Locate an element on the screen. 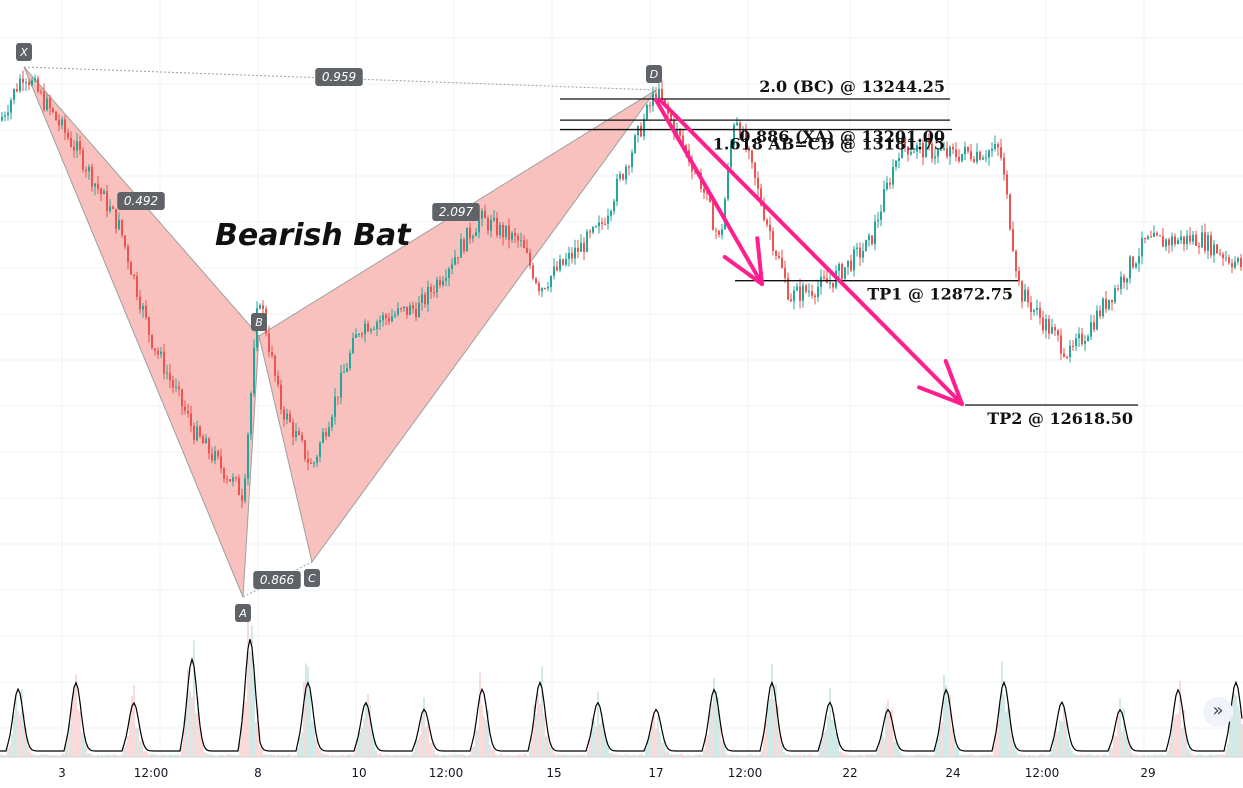 This screenshot has height=788, width=1243. arrow-to-tp1 is located at coordinates (709, 192).